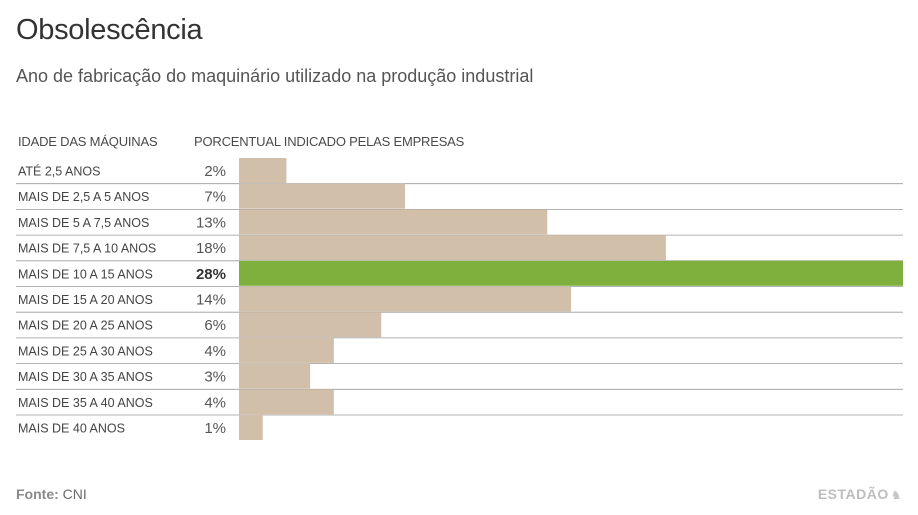  I want to click on value-label: 13%, so click(211, 222).